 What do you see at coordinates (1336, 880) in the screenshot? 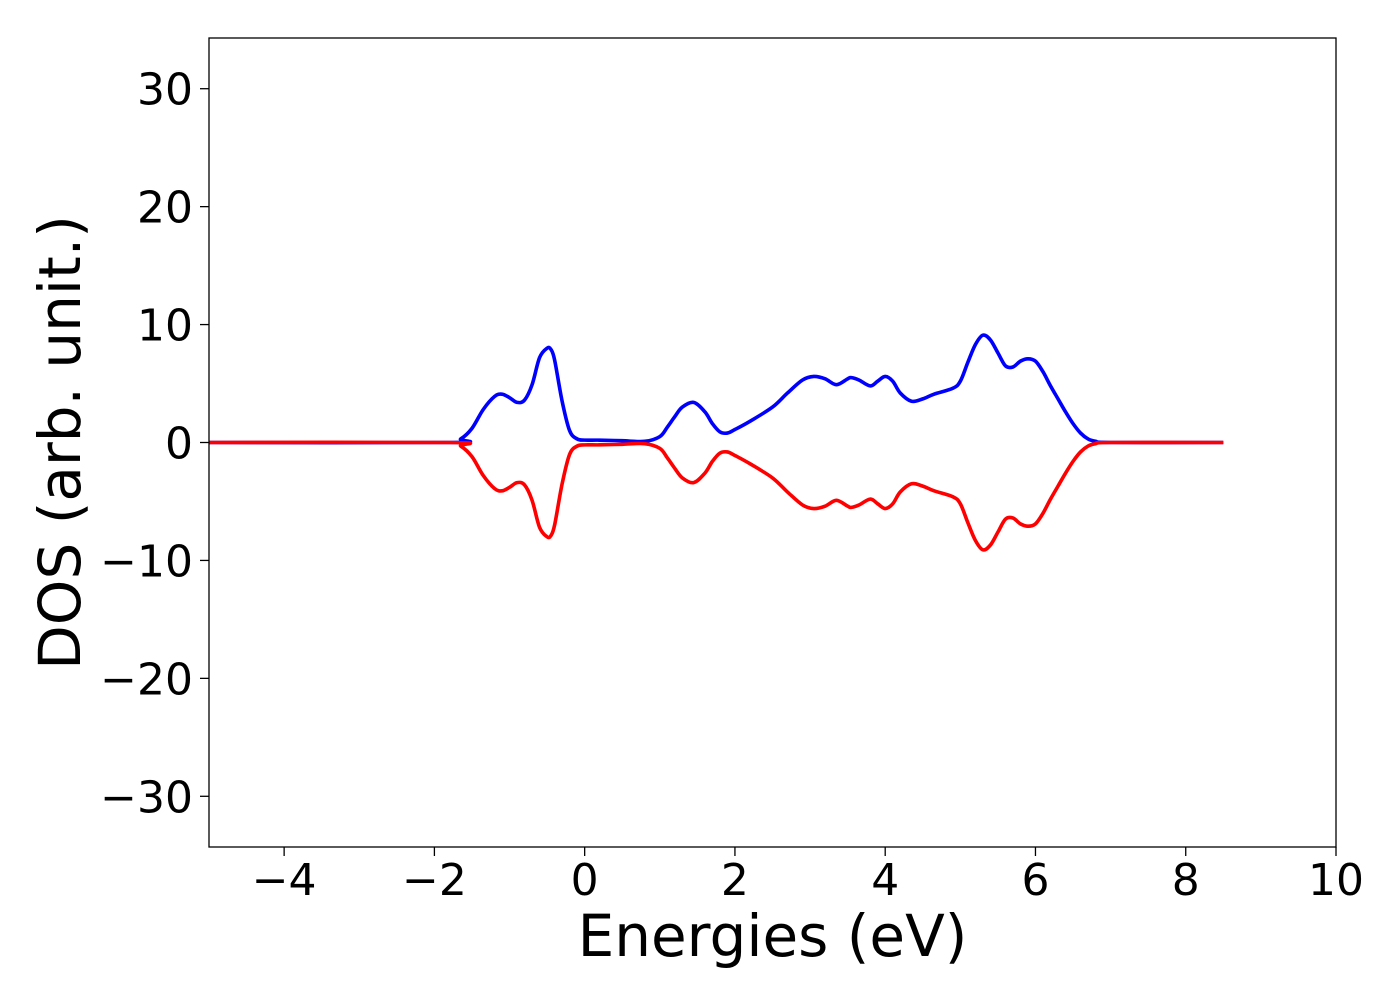
I see `x-tick-label: 10` at bounding box center [1336, 880].